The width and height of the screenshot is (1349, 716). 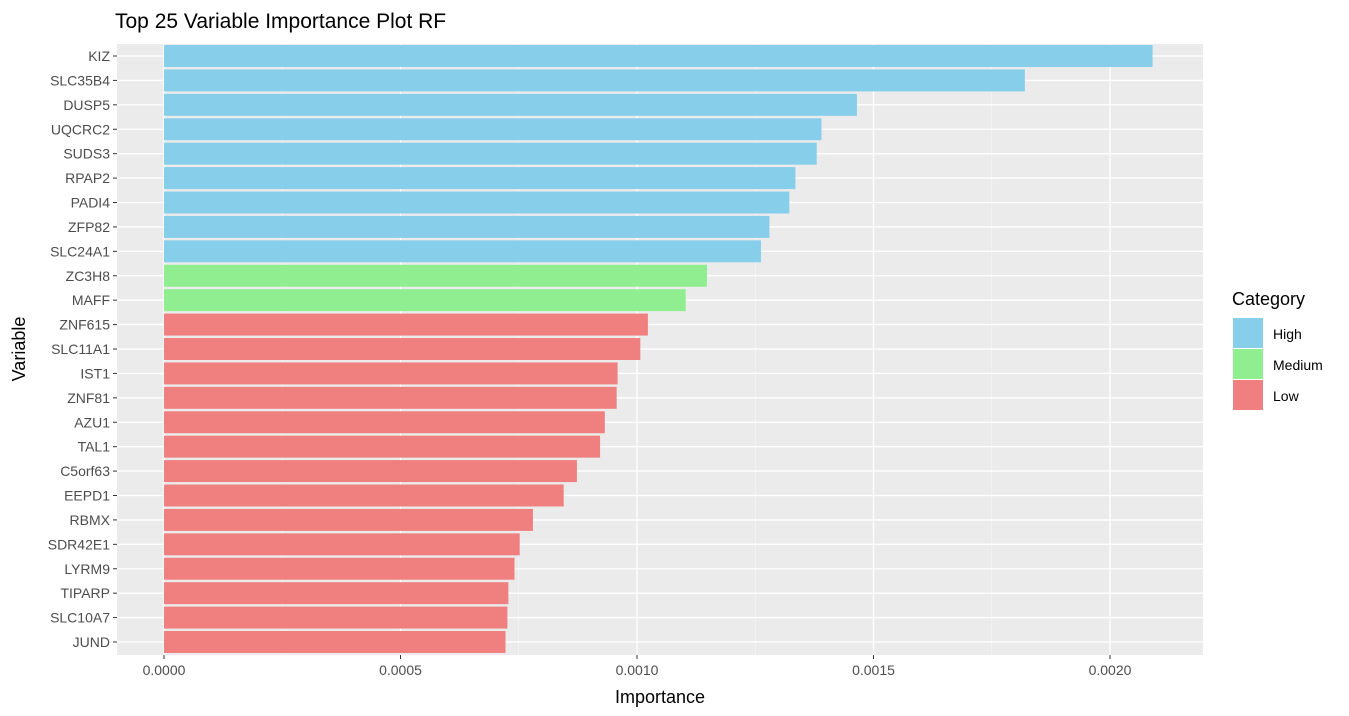 What do you see at coordinates (493, 129) in the screenshot?
I see `bar-uqcrc2` at bounding box center [493, 129].